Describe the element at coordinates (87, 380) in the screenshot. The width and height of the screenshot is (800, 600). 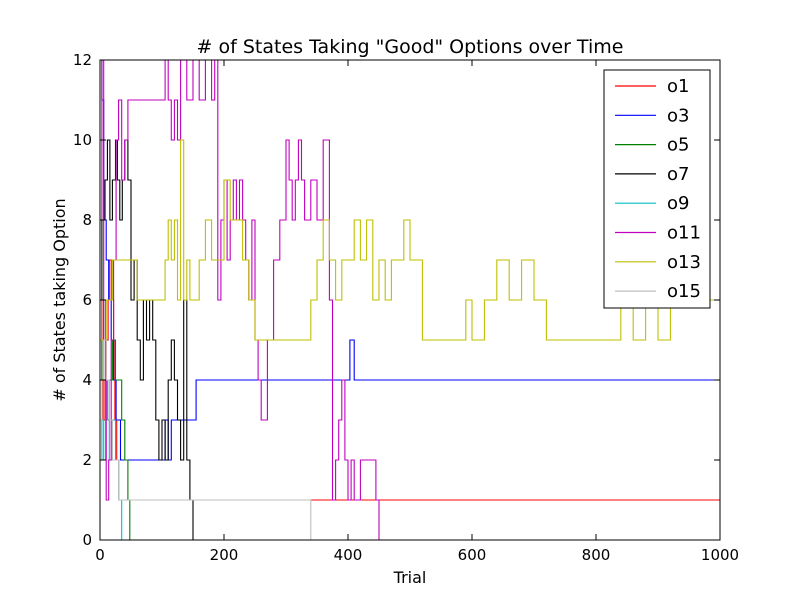
I see `y-tick-label: 4` at that location.